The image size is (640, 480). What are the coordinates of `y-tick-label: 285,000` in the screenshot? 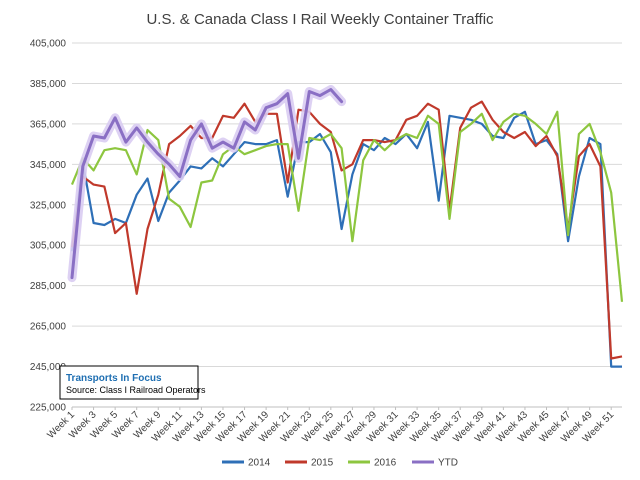 It's located at (48, 286).